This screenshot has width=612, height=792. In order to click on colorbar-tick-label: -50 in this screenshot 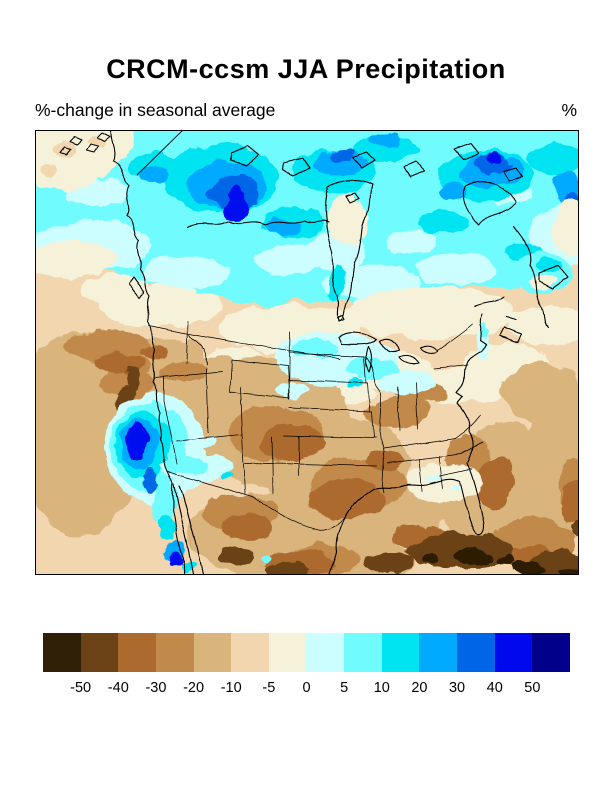, I will do `click(81, 688)`.